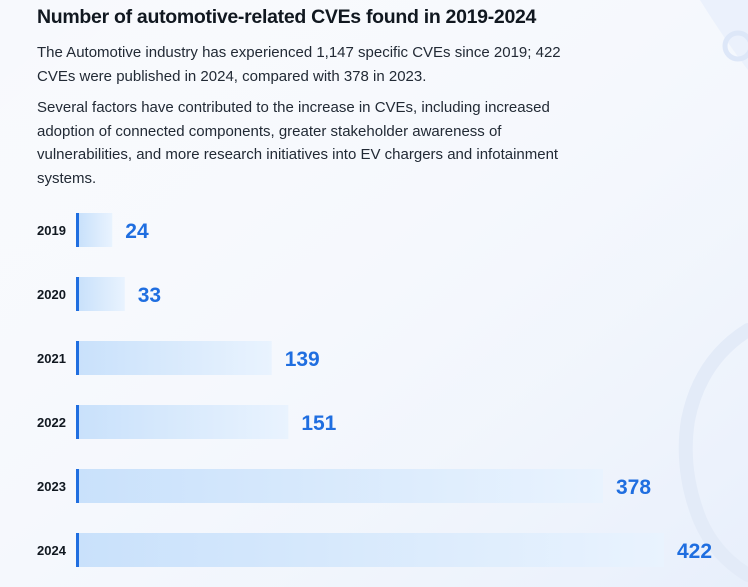 This screenshot has width=748, height=587. What do you see at coordinates (341, 486) in the screenshot?
I see `bar-2023` at bounding box center [341, 486].